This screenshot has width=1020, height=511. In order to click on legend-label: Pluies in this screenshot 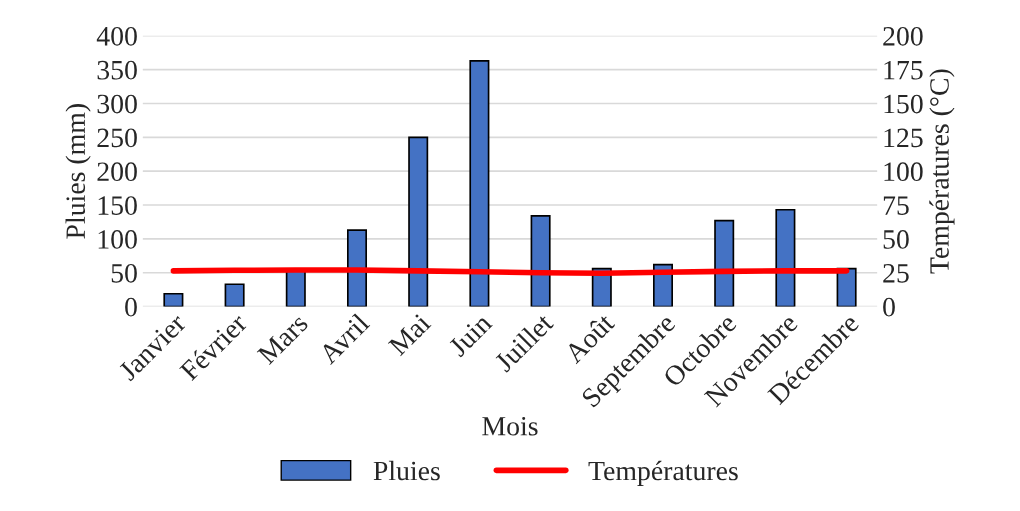, I will do `click(406, 470)`.